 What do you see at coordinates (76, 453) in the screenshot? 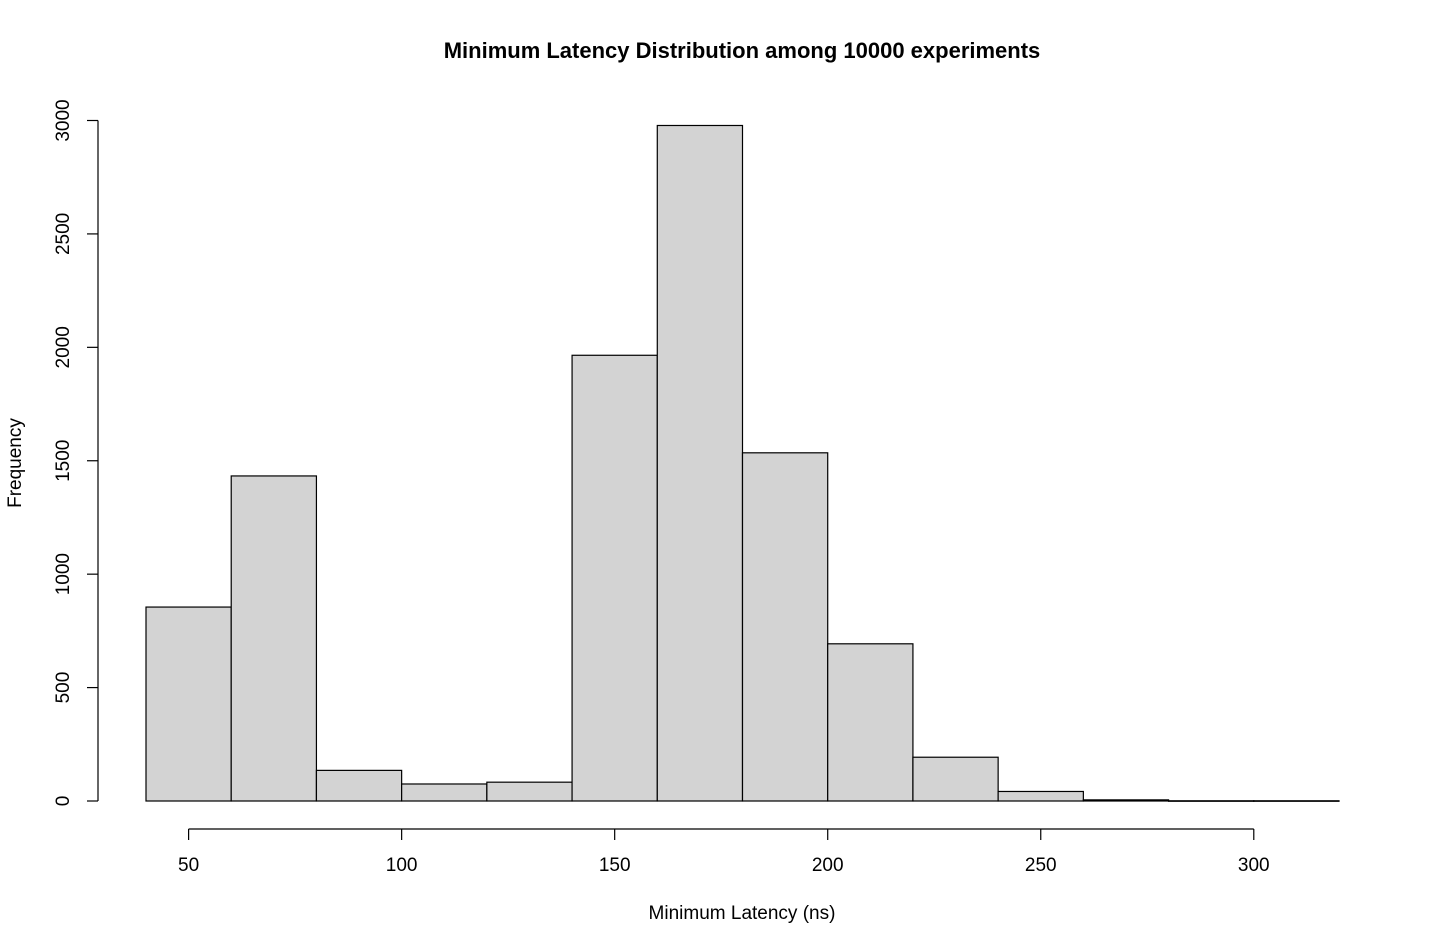
I see `y-axis: 0 500 1000 1500 2000 2500 3000` at bounding box center [76, 453].